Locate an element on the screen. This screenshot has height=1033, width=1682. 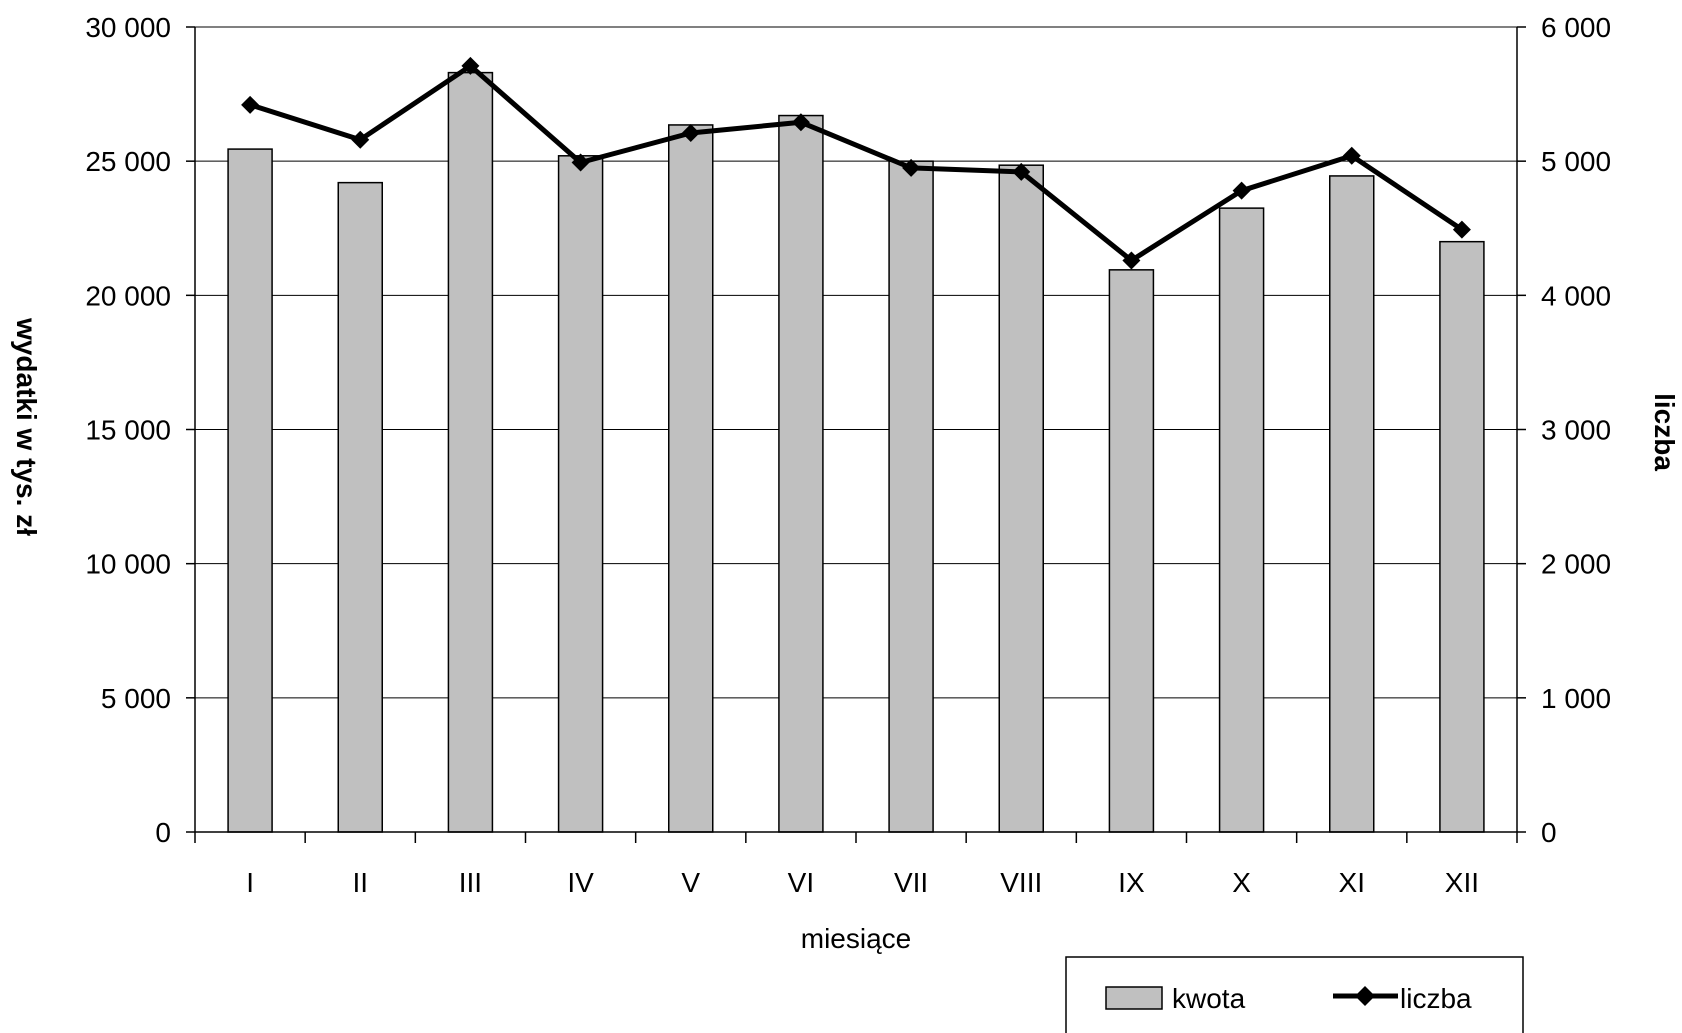
x-tick-label-I: I is located at coordinates (250, 882).